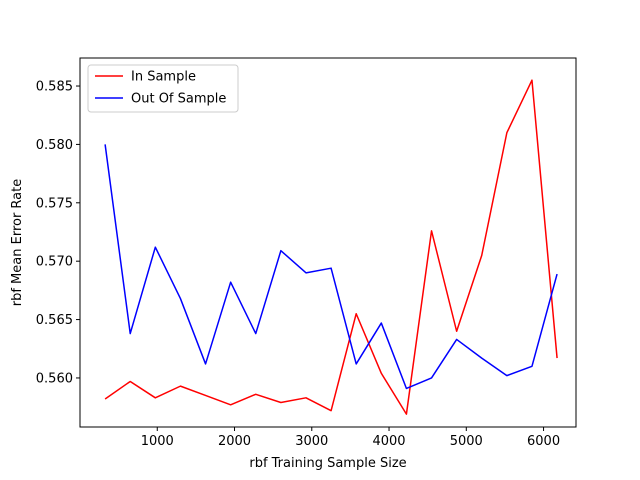  What do you see at coordinates (54, 145) in the screenshot?
I see `y-tick-label: 0.580` at bounding box center [54, 145].